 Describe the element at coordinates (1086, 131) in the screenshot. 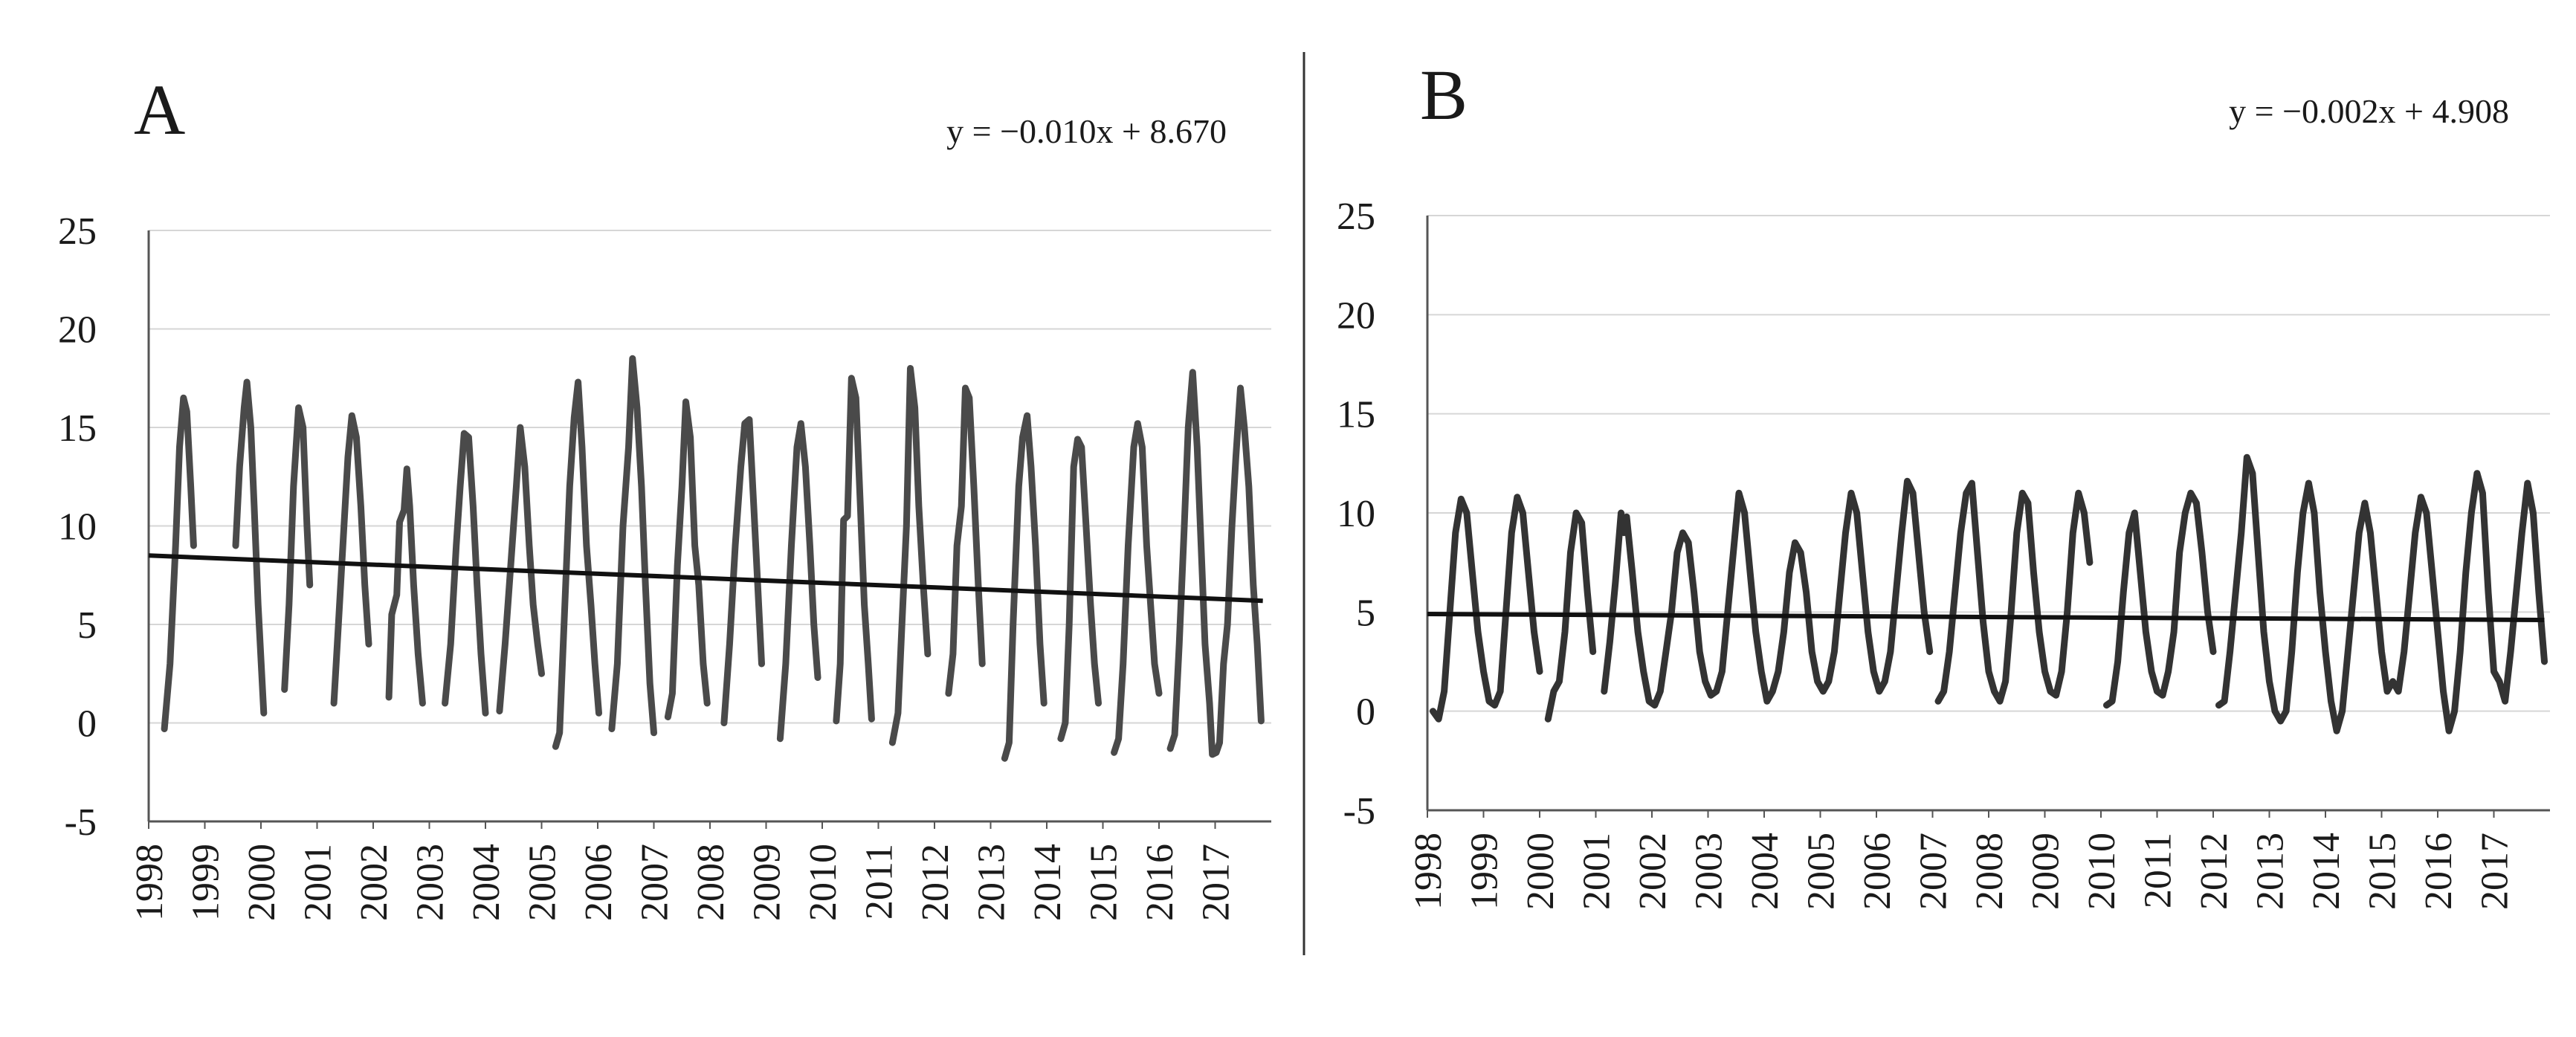

I see `panel-a-equation: y = −0.010x + 8.670` at that location.